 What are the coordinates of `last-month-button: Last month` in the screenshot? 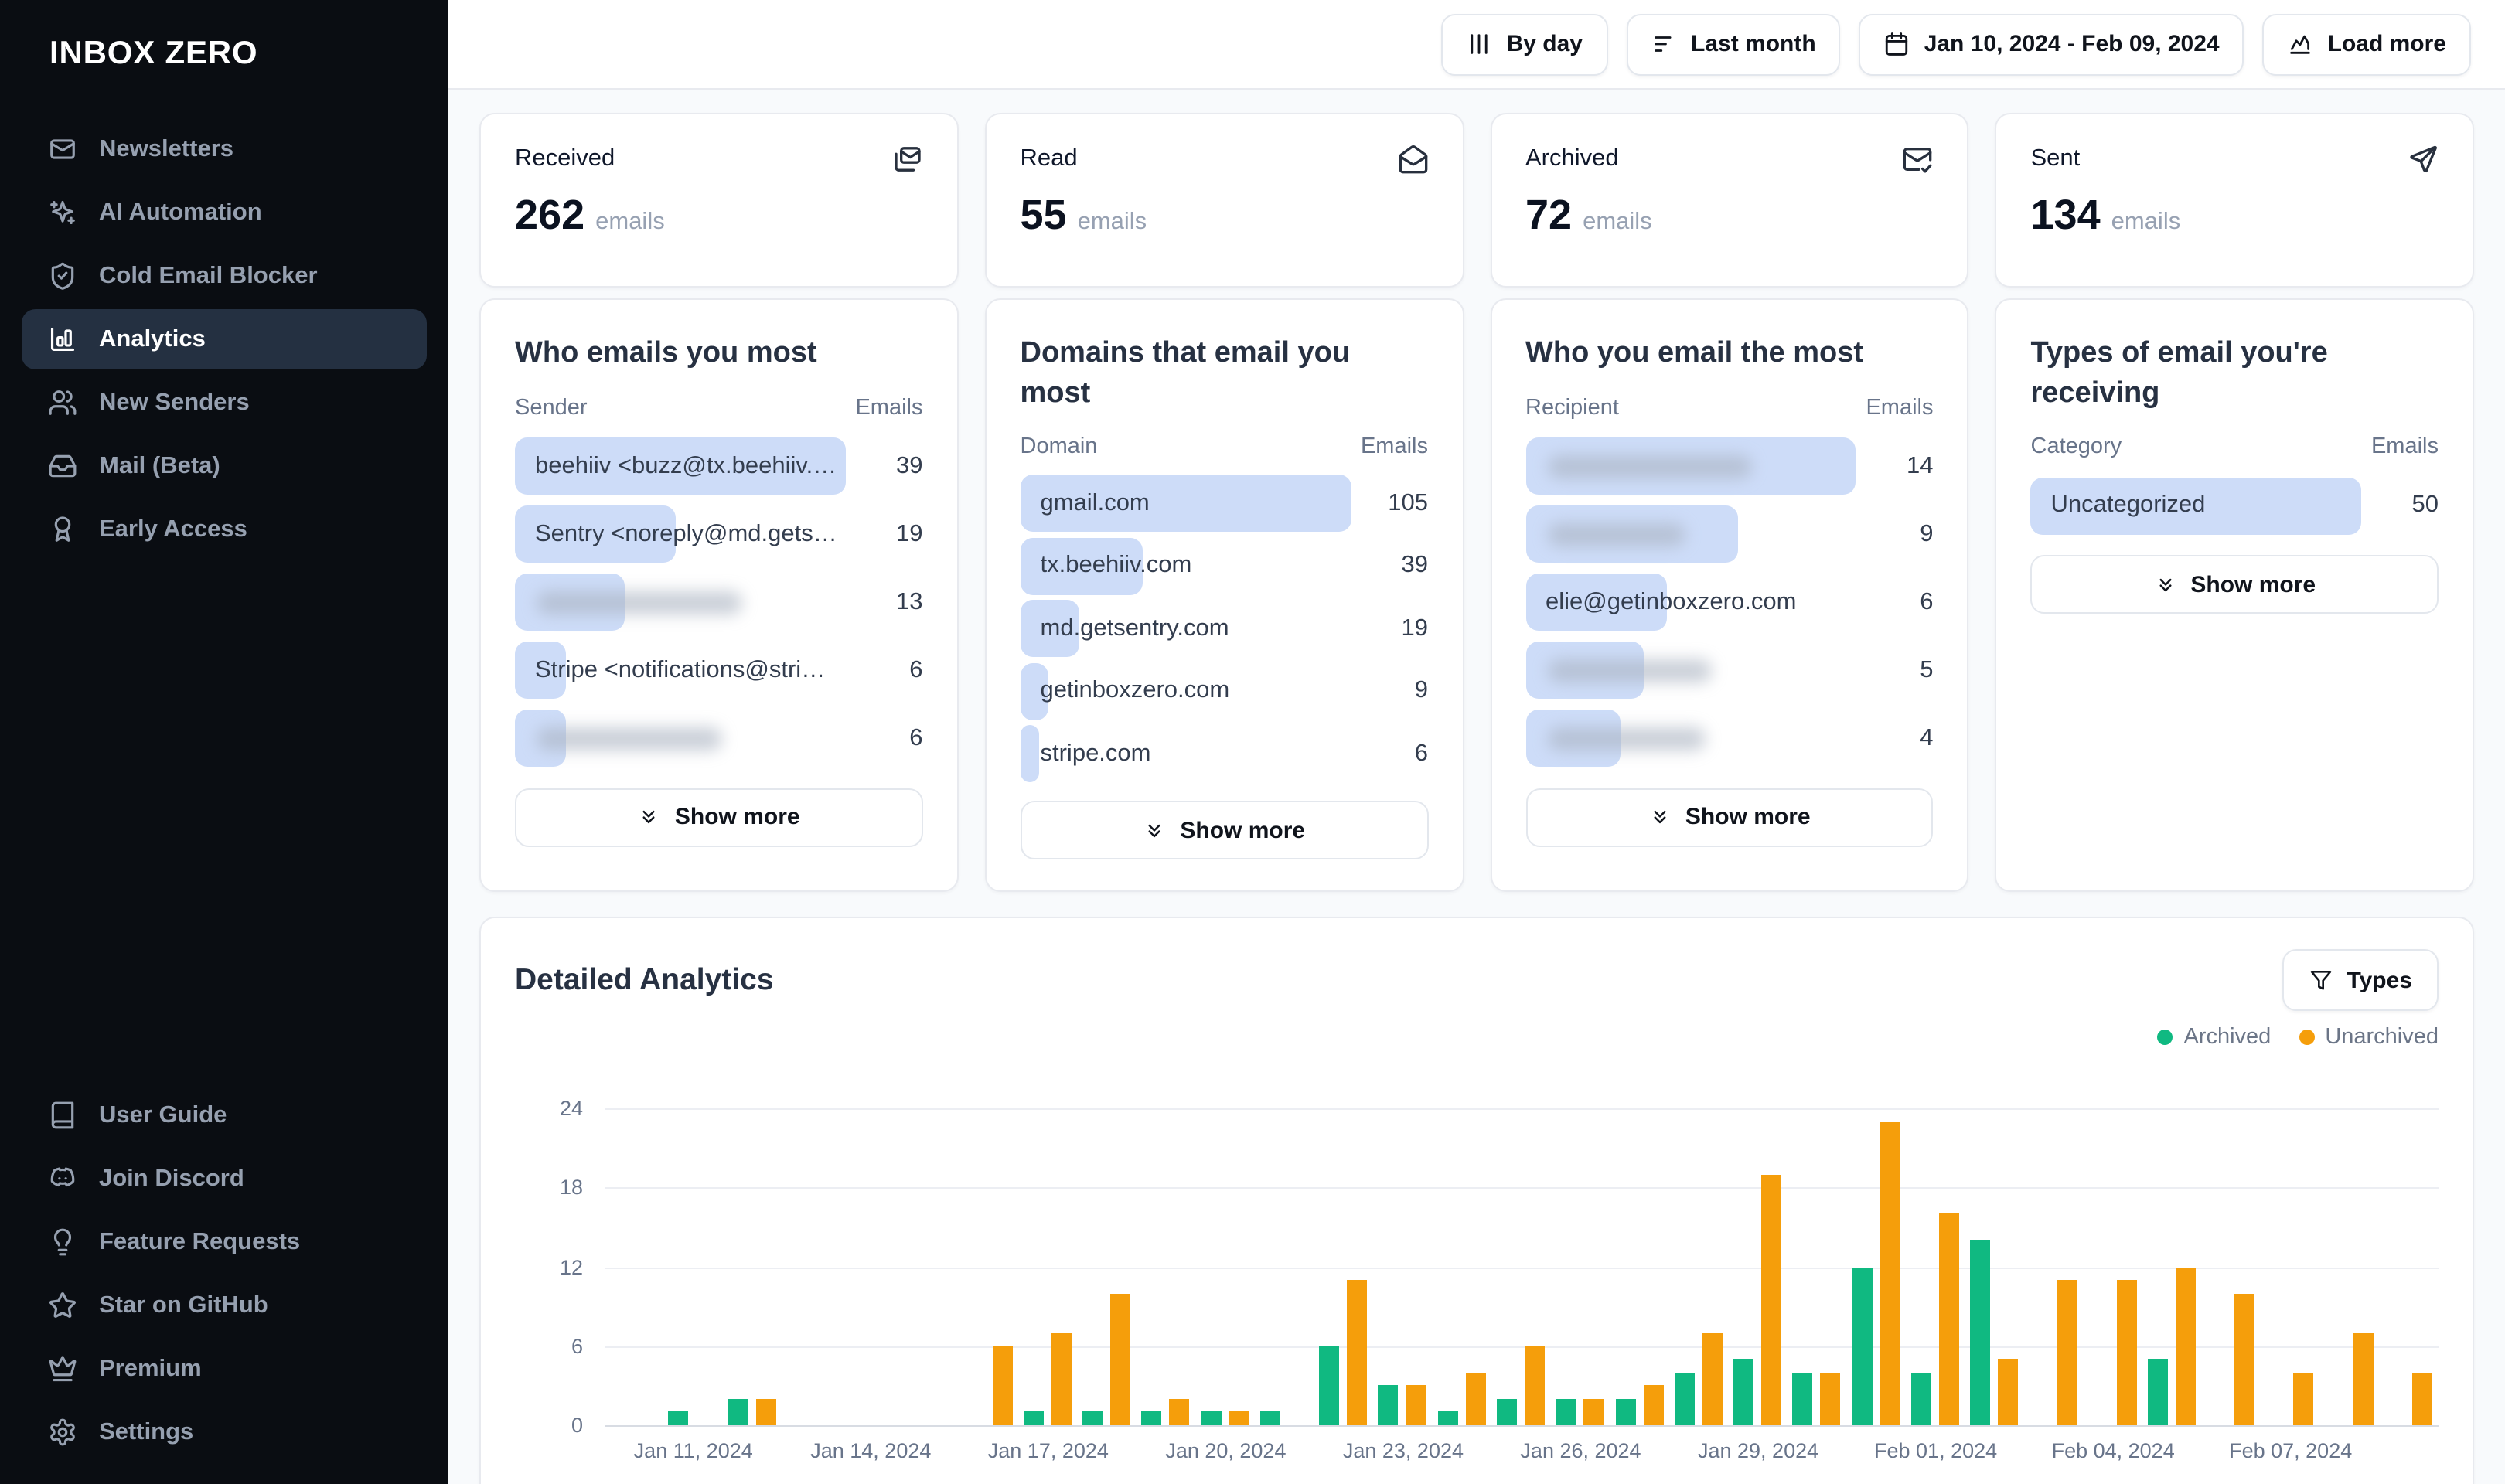 It's located at (1733, 44).